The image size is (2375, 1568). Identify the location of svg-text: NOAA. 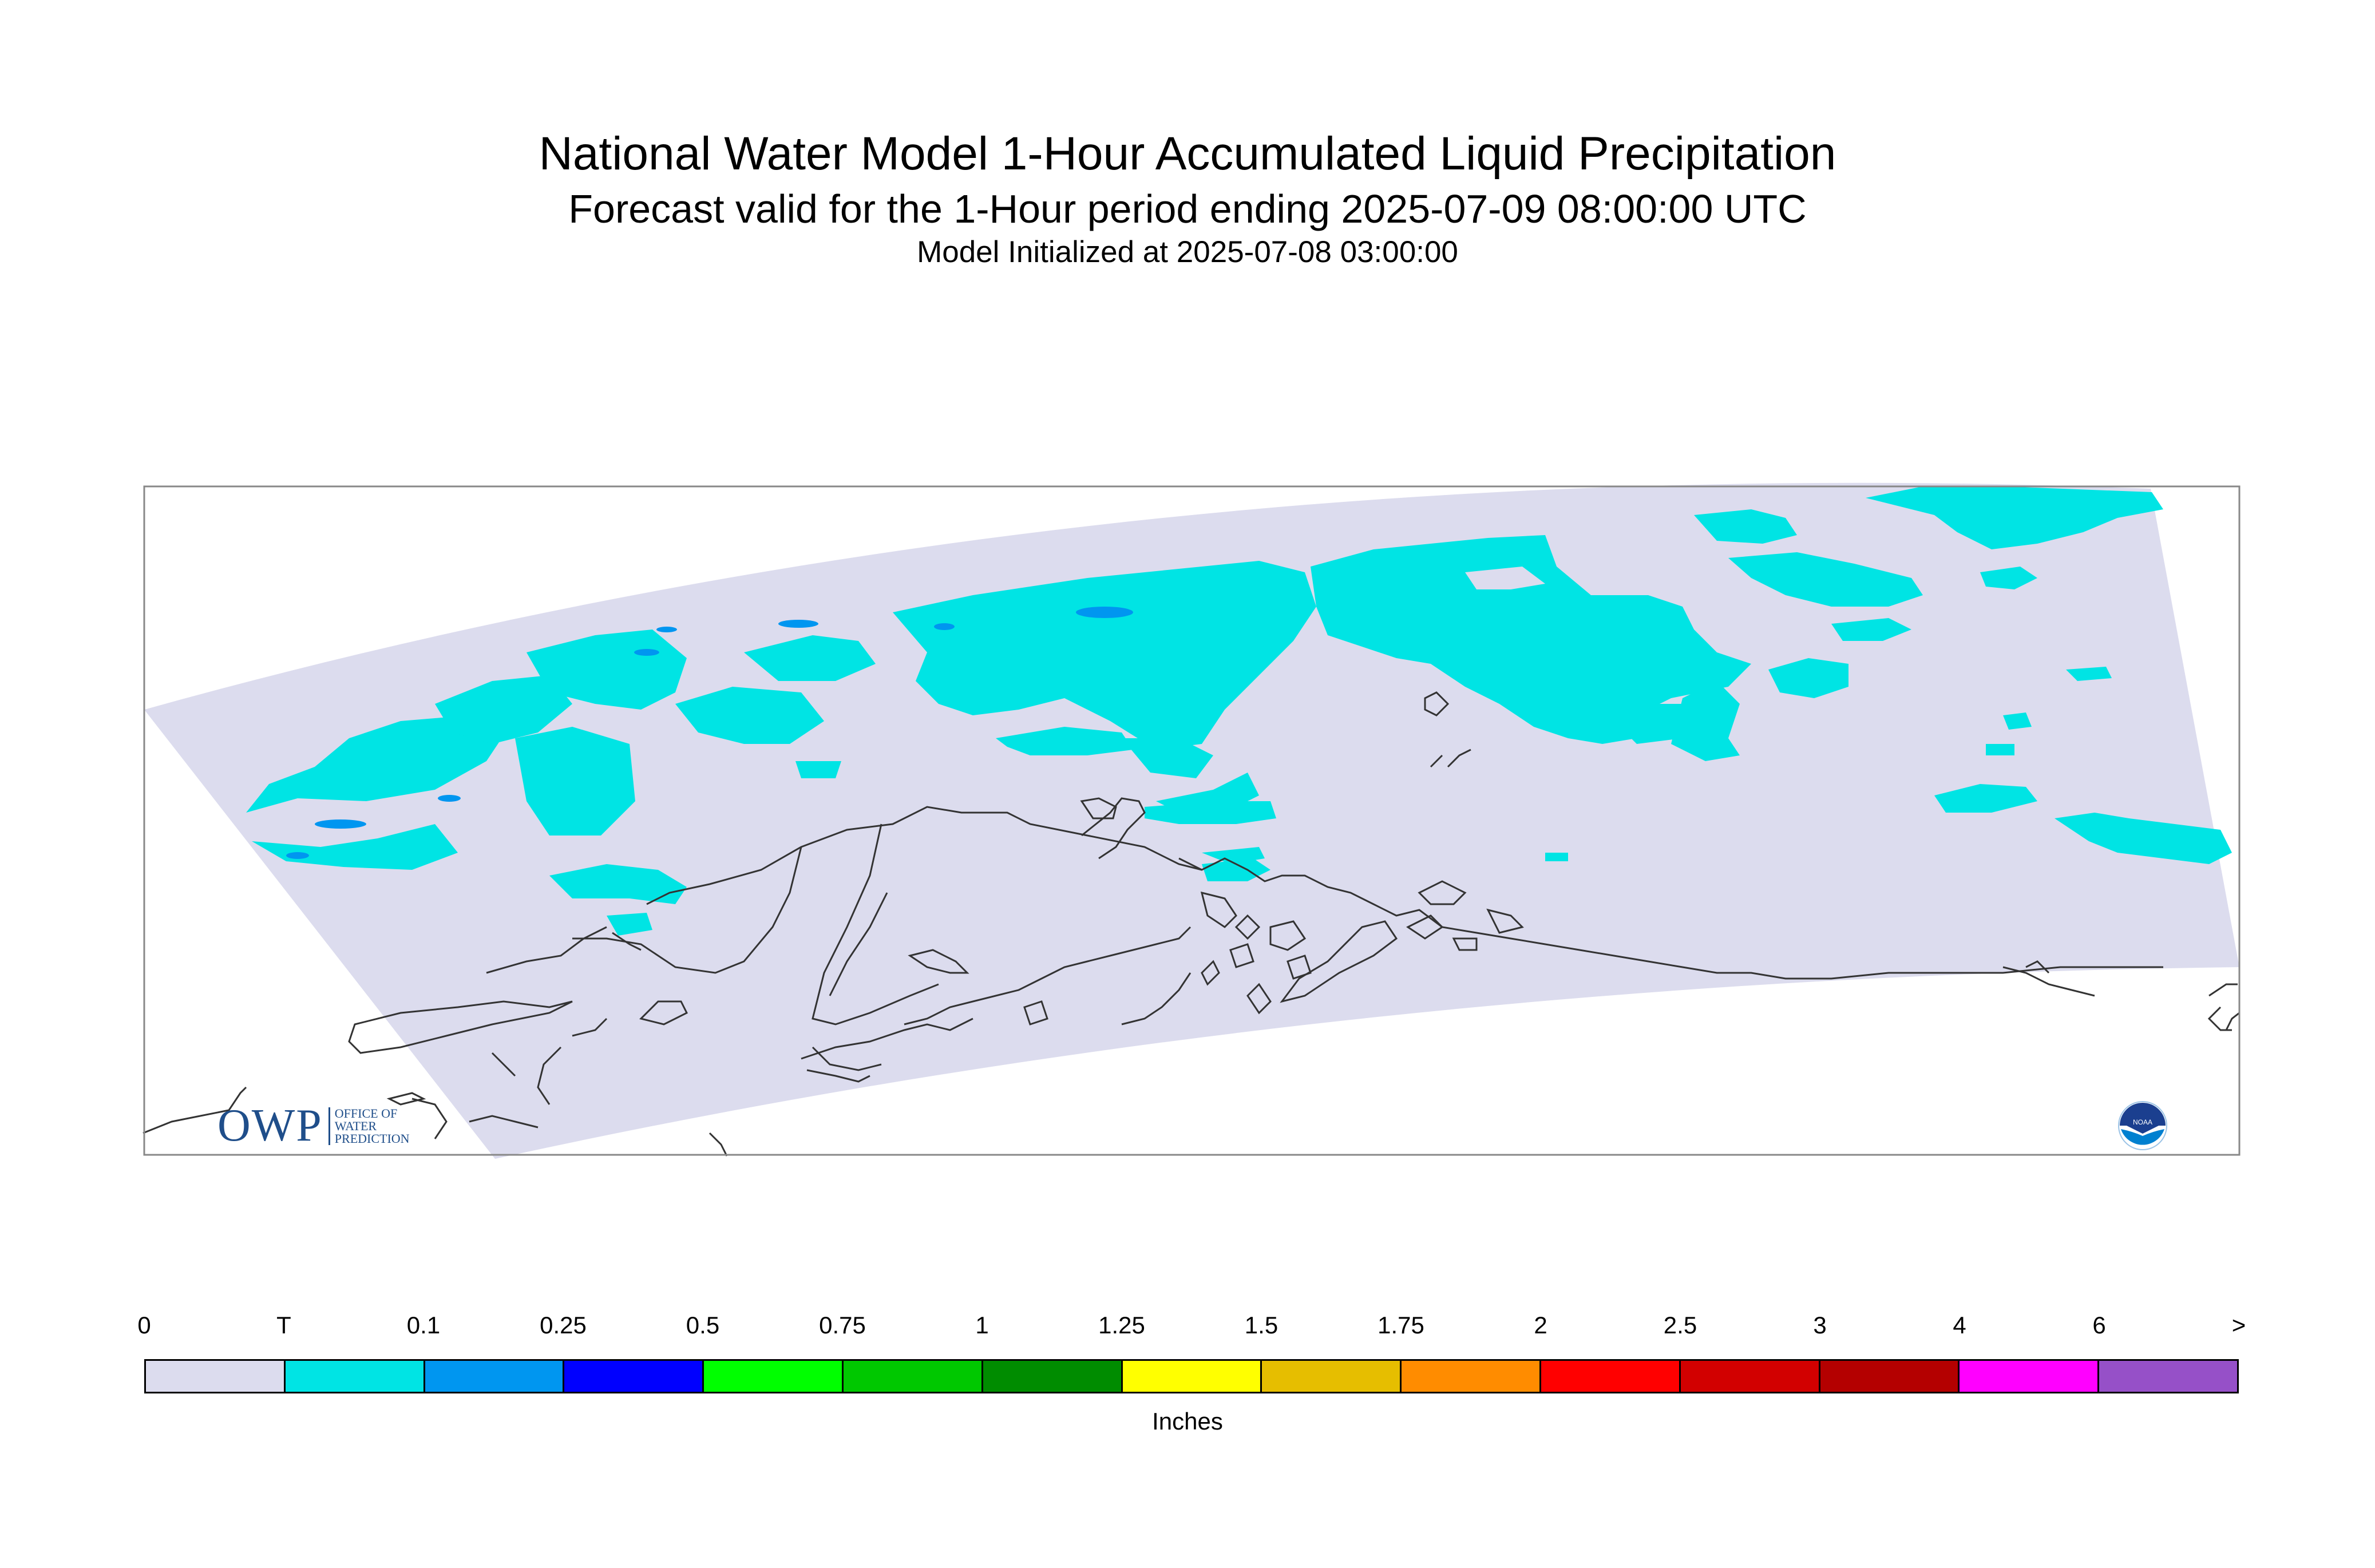
(2142, 1122).